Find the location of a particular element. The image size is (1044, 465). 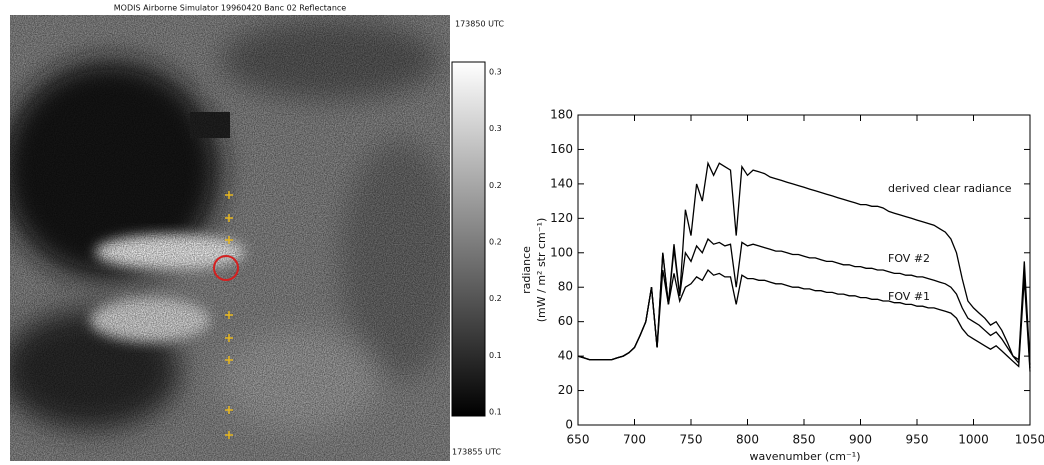

y-axis-label: (mW / m² str cm⁻¹) is located at coordinates (541, 270).